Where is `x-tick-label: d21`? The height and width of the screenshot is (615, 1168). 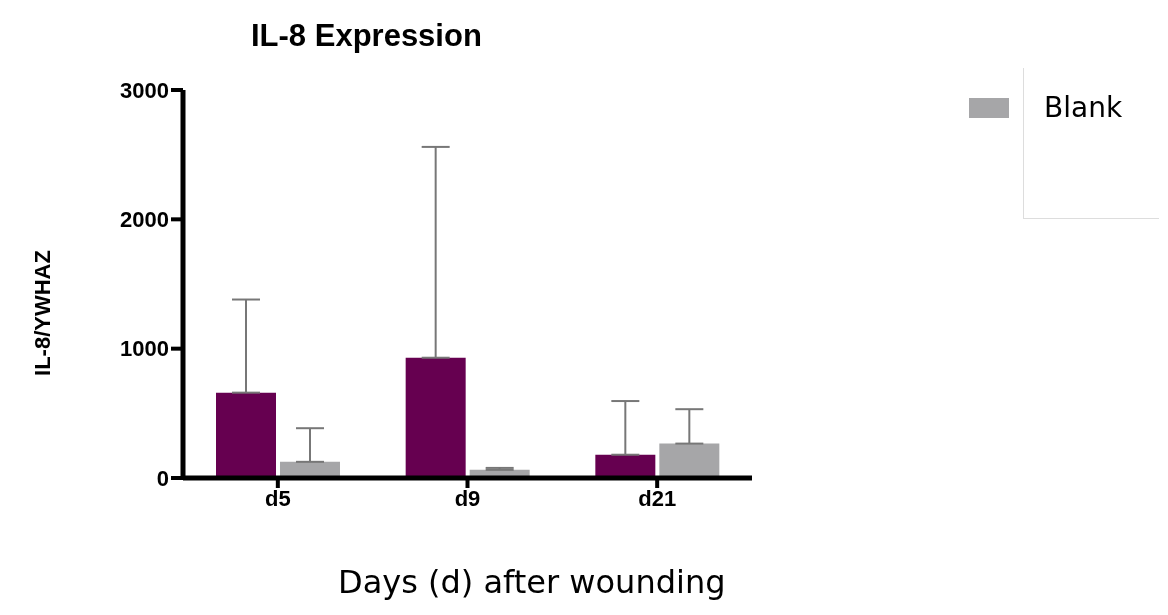 x-tick-label: d21 is located at coordinates (657, 498).